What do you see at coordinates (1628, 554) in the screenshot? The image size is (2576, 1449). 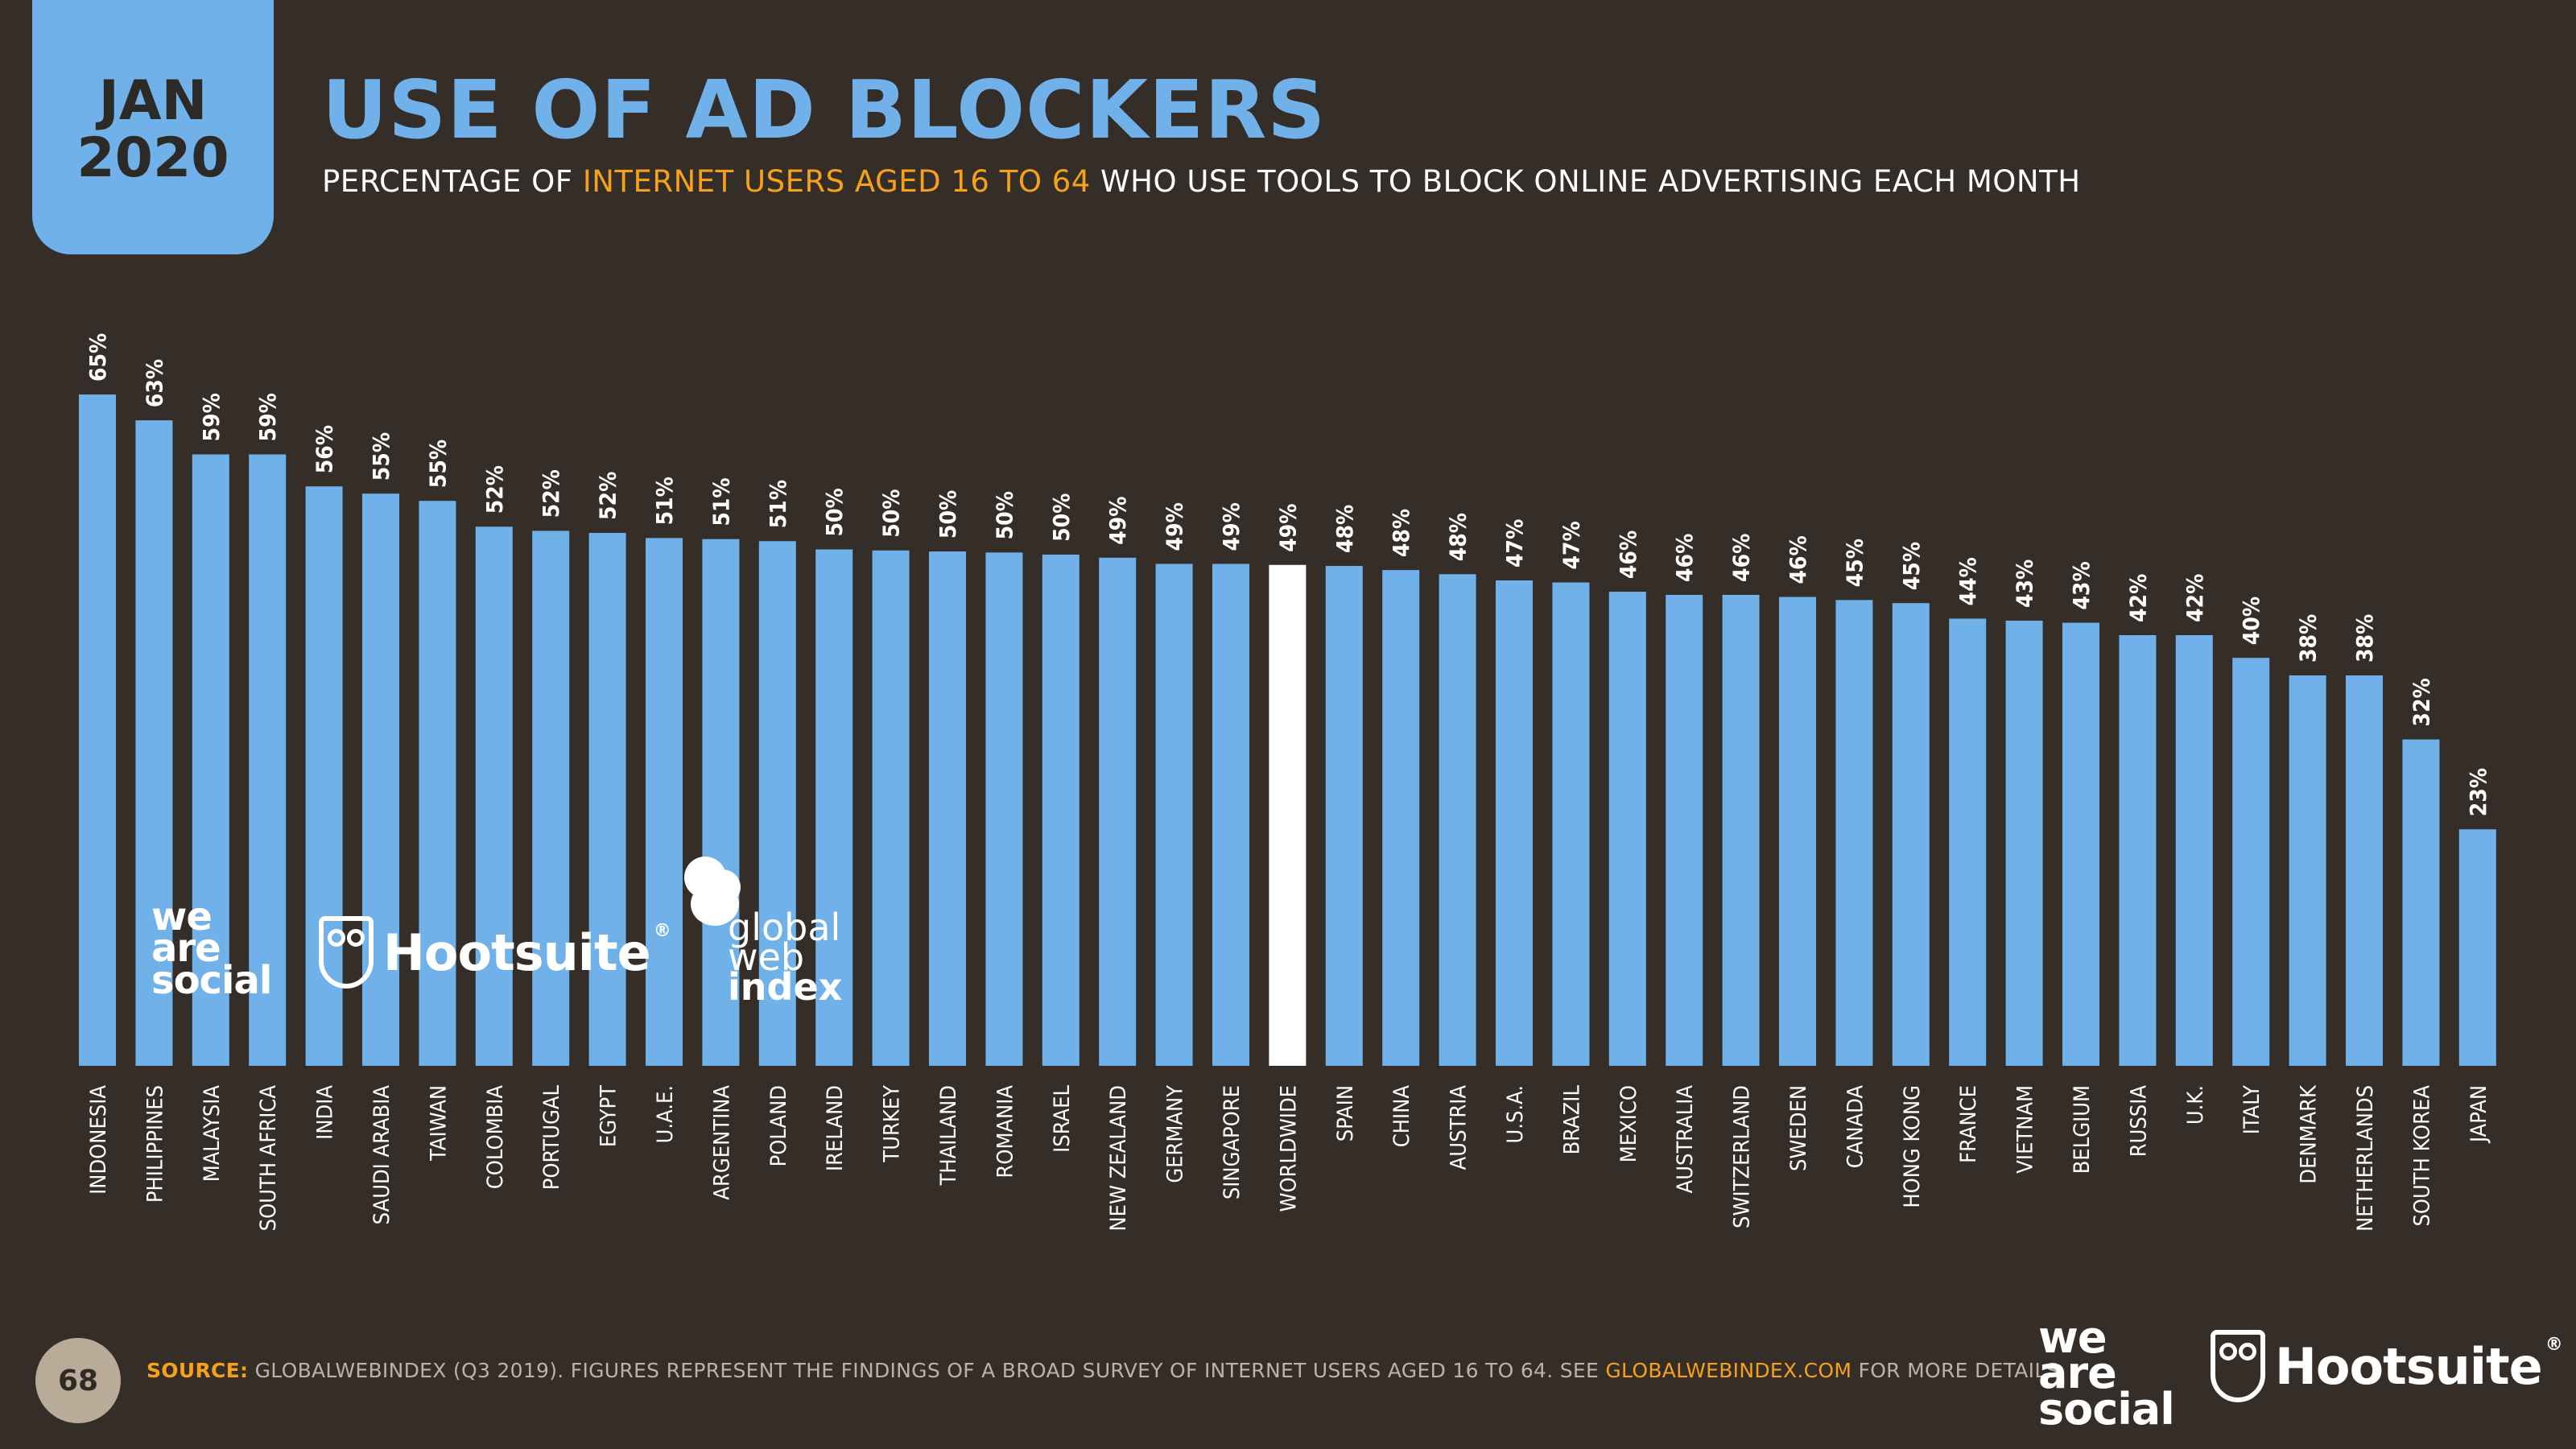 I see `value-label-mexico: 46%` at bounding box center [1628, 554].